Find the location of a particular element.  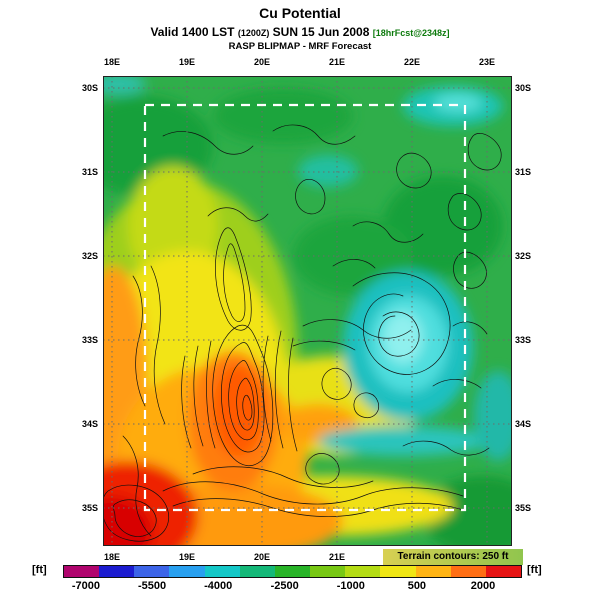

lat-label-left-30s: 30S is located at coordinates (89, 88).